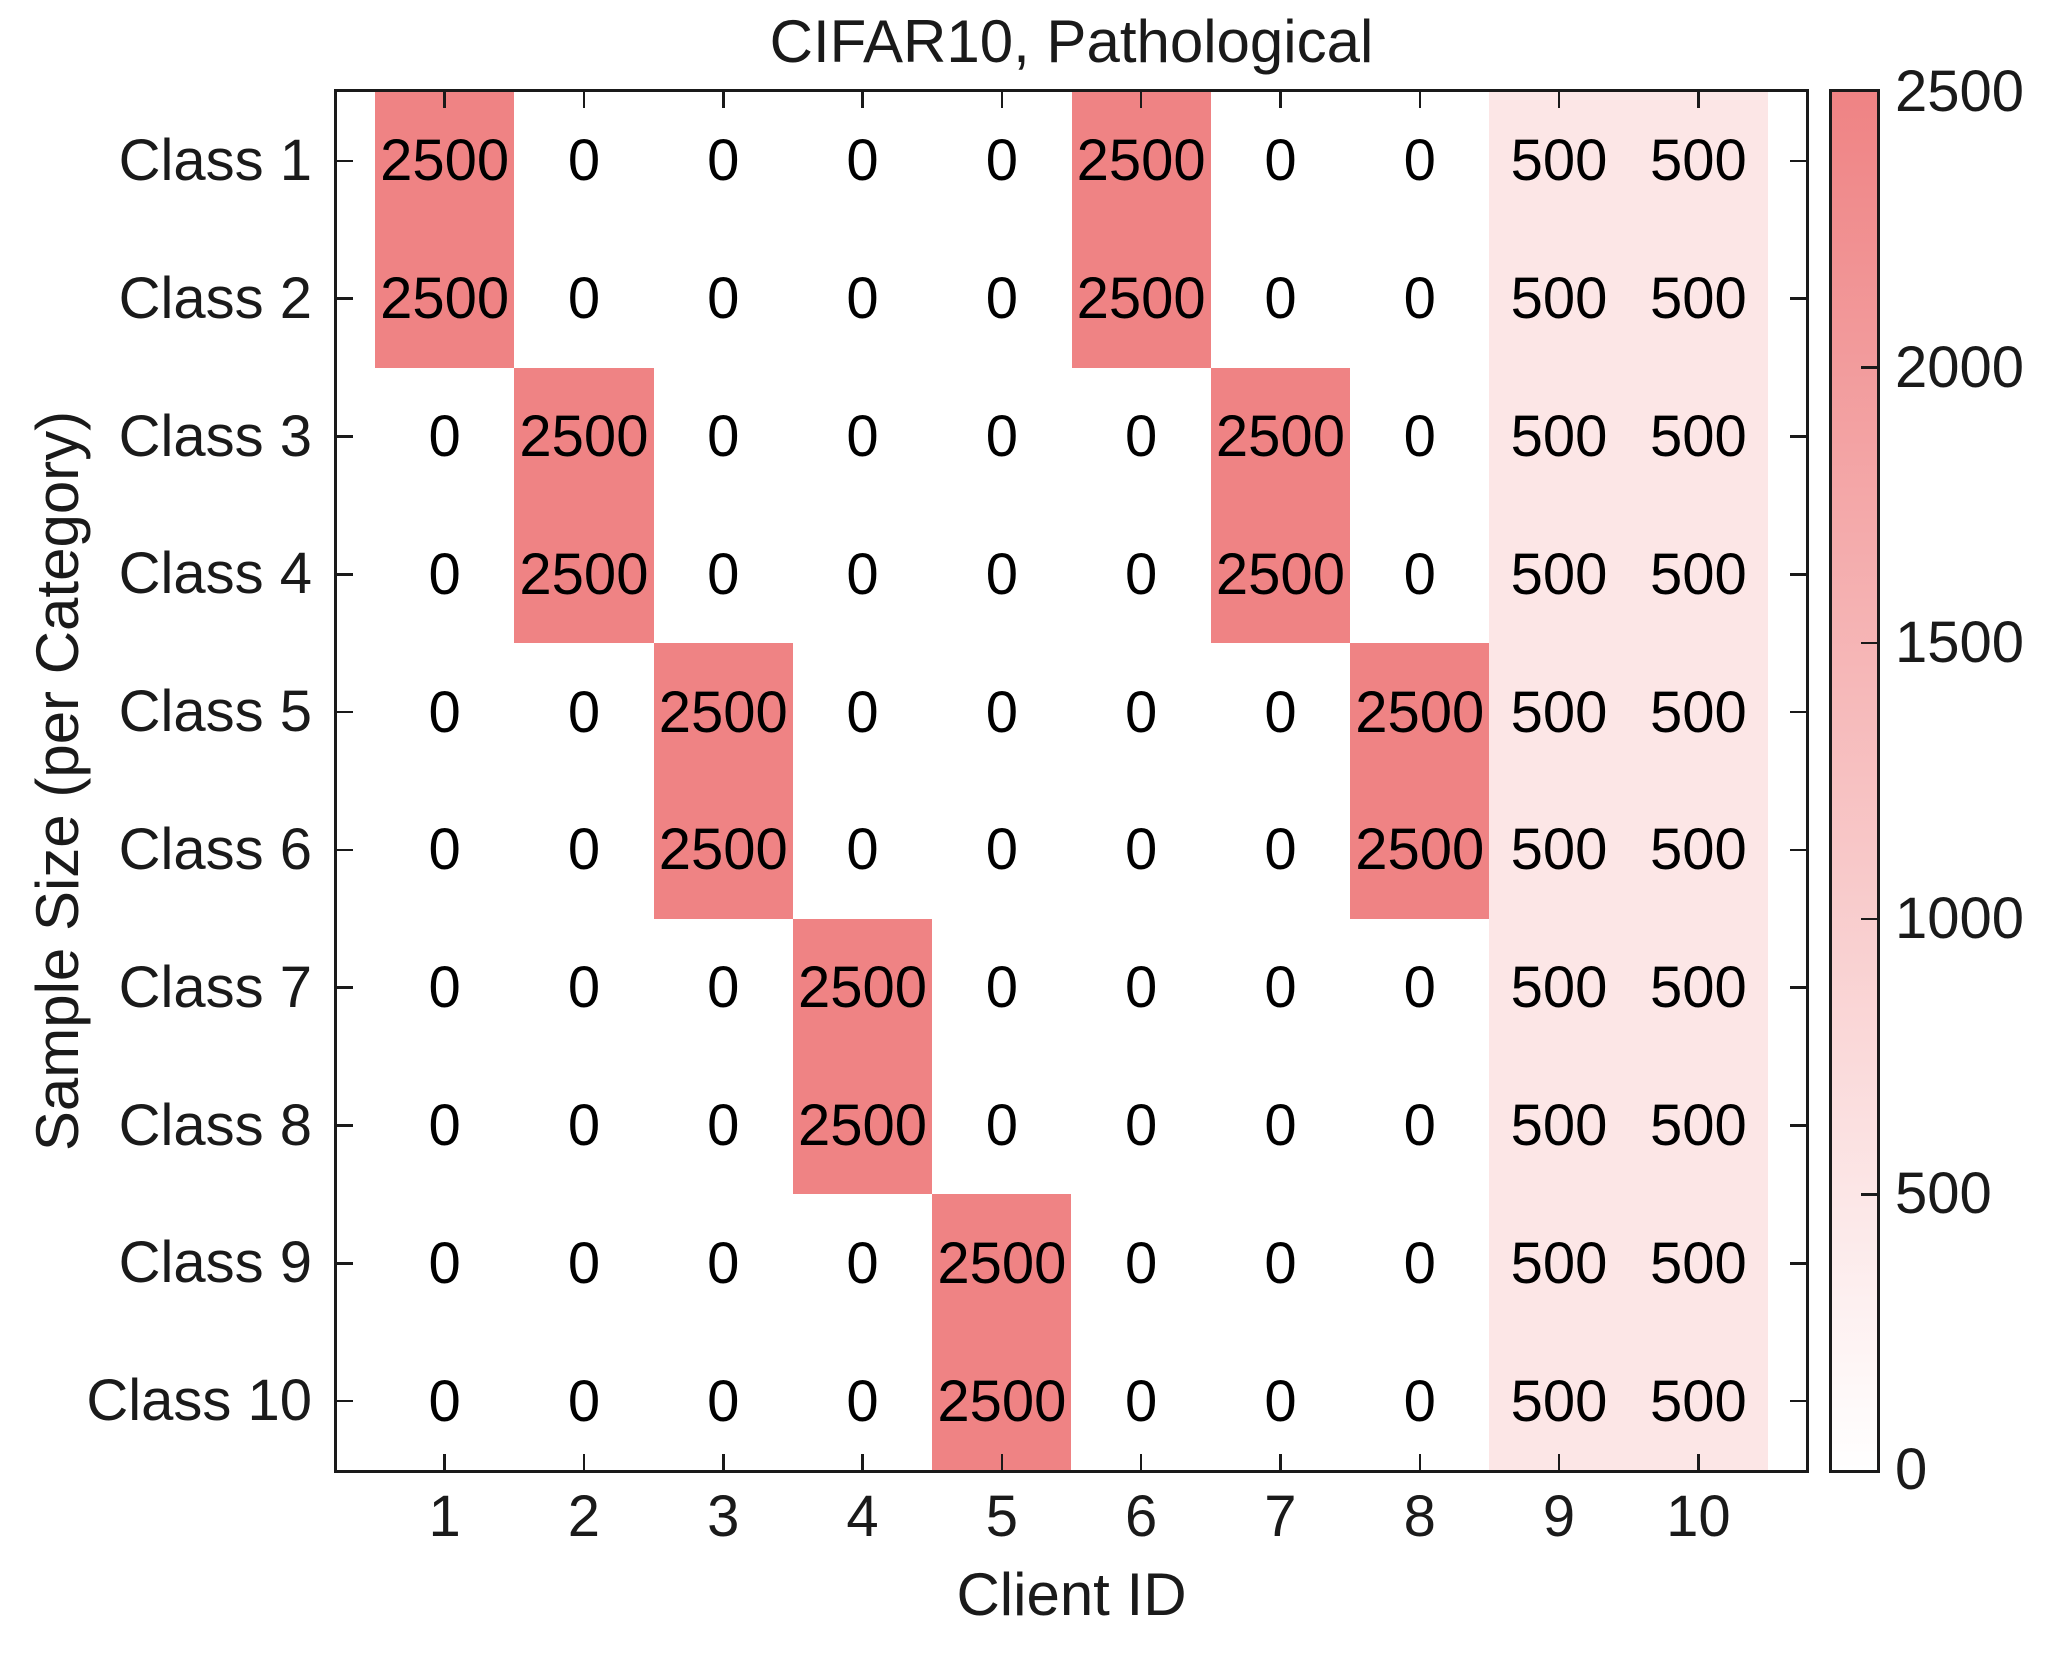  I want to click on y-tick-label: Class 4, so click(215, 574).